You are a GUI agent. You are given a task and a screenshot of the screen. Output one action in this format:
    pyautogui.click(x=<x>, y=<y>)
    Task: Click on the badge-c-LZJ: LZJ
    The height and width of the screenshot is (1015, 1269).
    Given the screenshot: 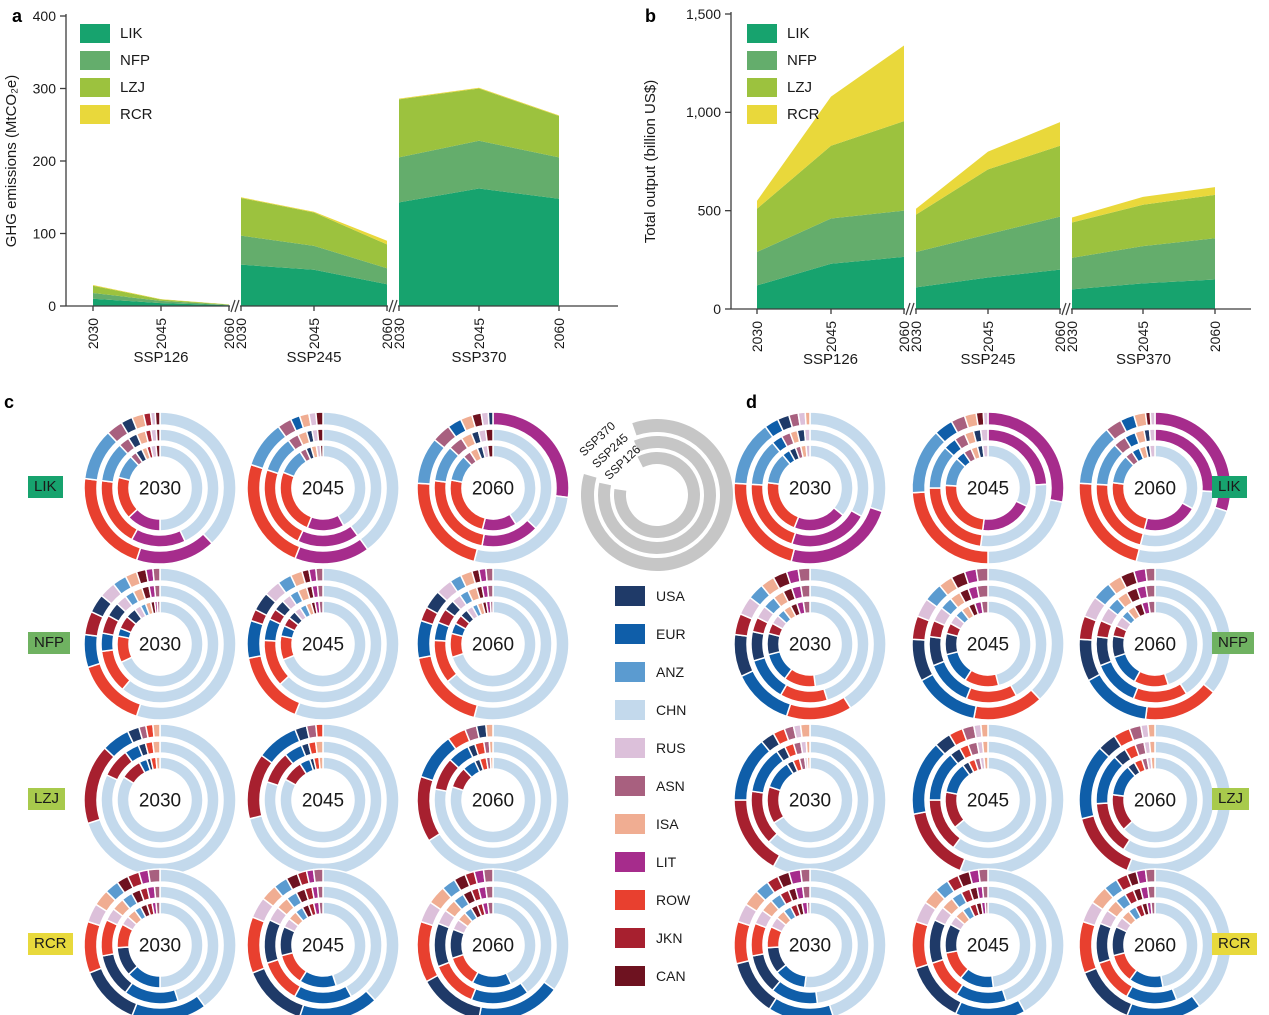 What is the action you would take?
    pyautogui.click(x=47, y=799)
    